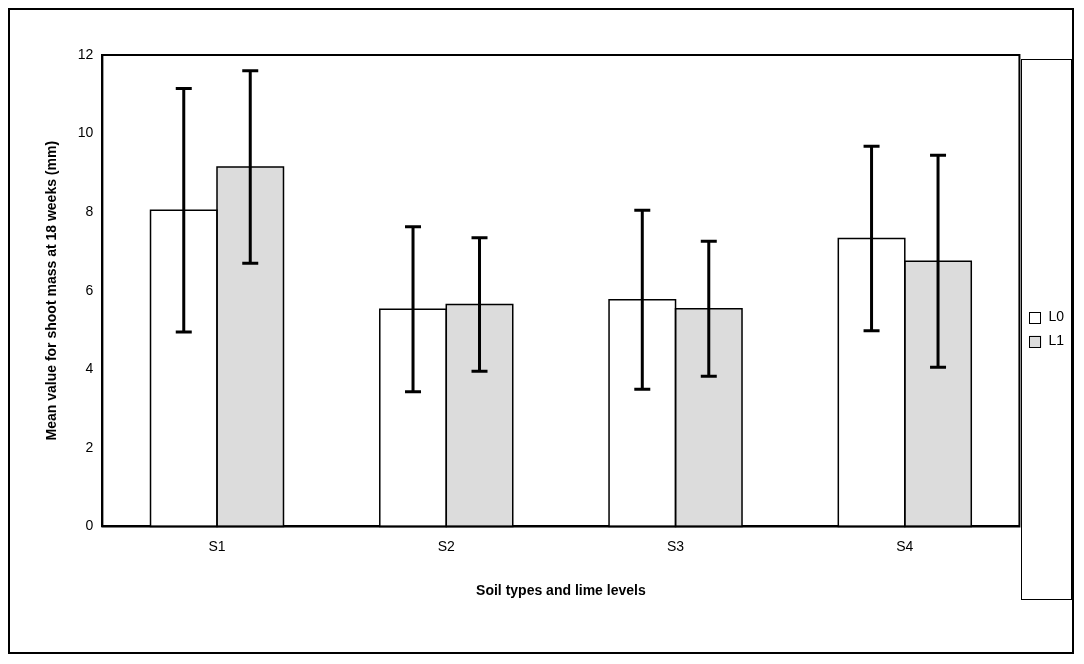 This screenshot has width=1084, height=664. Describe the element at coordinates (85, 53) in the screenshot. I see `y-tick-label: 12` at that location.